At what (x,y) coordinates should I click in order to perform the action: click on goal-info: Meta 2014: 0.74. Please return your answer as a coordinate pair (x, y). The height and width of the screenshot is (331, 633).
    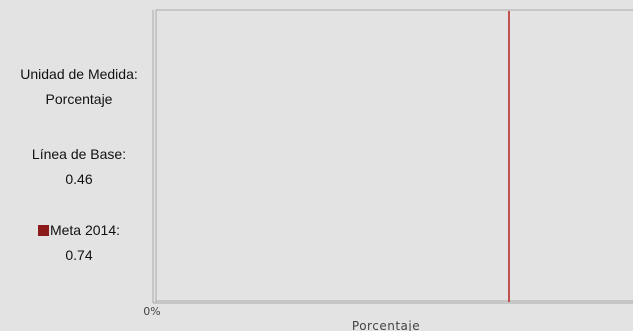
    Looking at the image, I should click on (79, 243).